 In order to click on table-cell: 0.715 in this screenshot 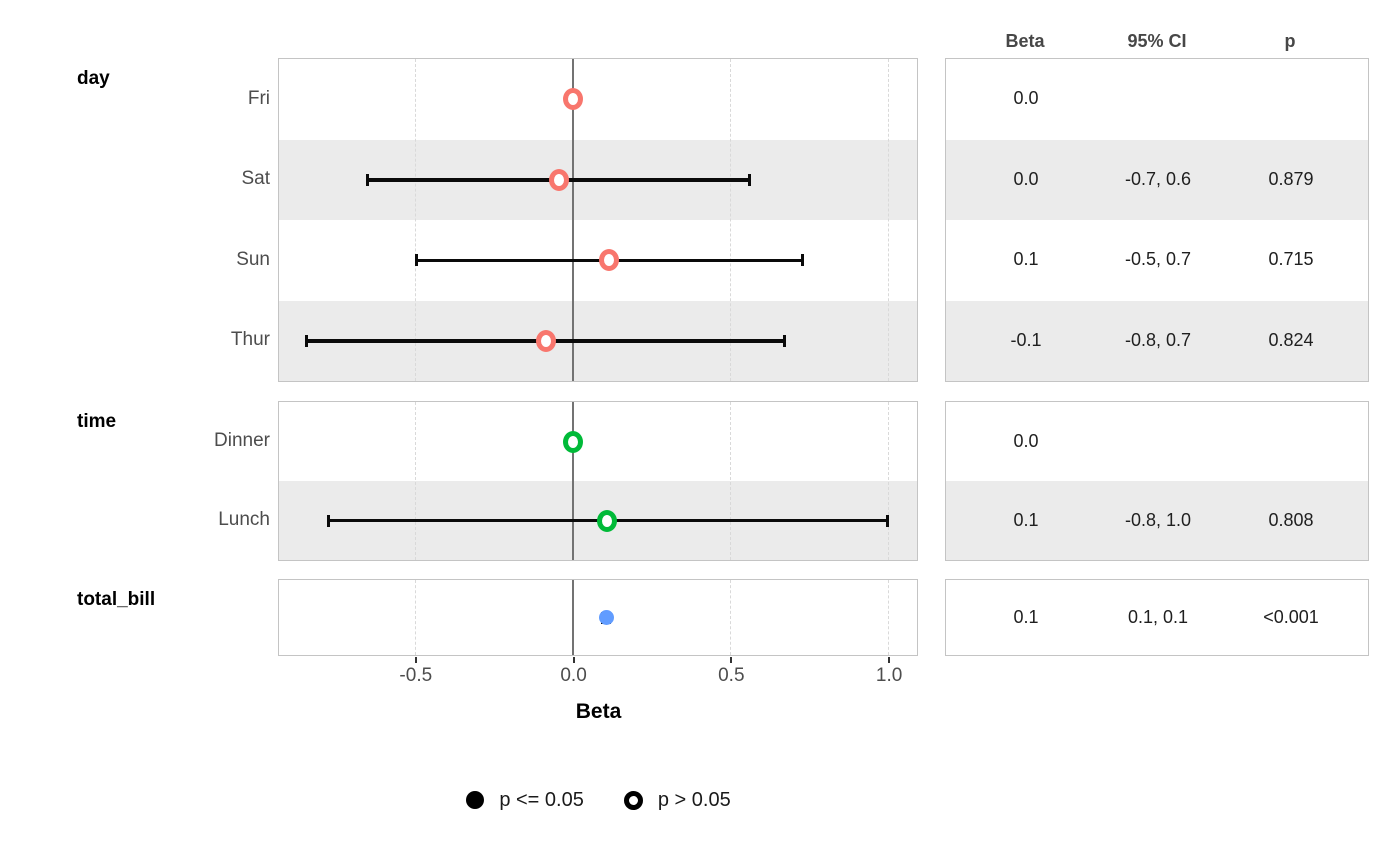, I will do `click(1291, 259)`.